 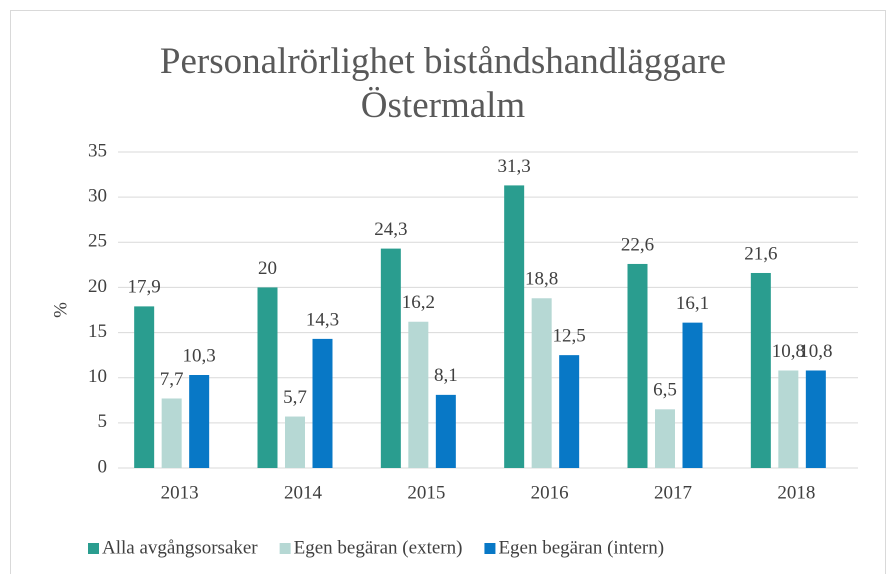 What do you see at coordinates (97, 286) in the screenshot?
I see `y-tick-label: 20` at bounding box center [97, 286].